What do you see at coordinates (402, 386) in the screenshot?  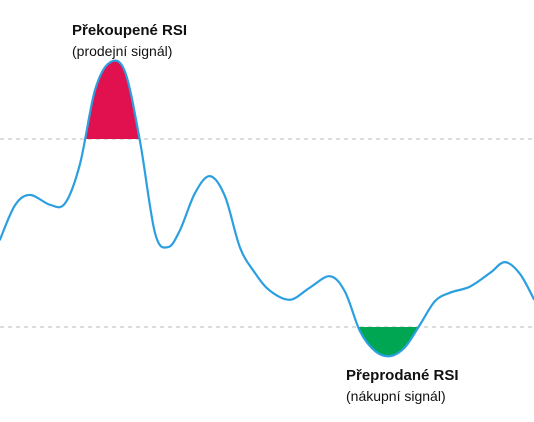 I see `oversold-annotation: Přeprodané RSI (nákupní signál)` at bounding box center [402, 386].